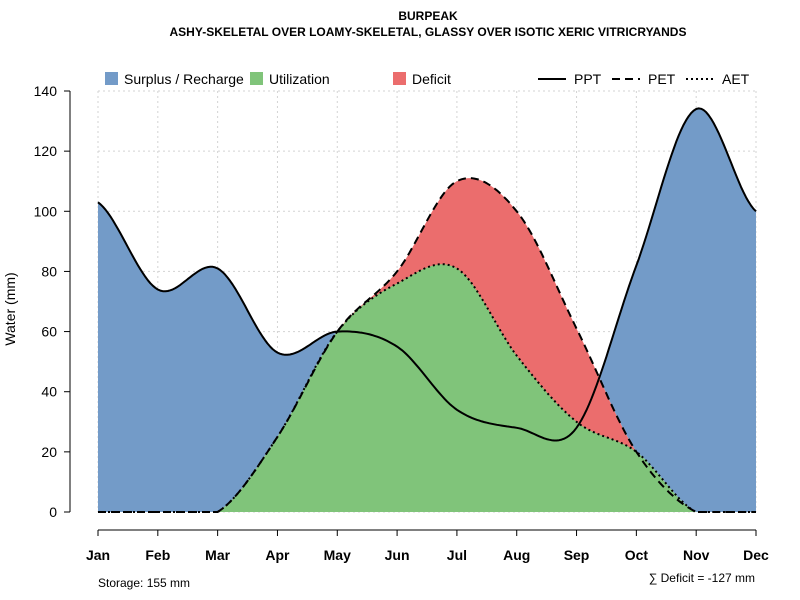 This screenshot has height=600, width=800. Describe the element at coordinates (144, 583) in the screenshot. I see `storage-note: Storage: 155 mm` at that location.